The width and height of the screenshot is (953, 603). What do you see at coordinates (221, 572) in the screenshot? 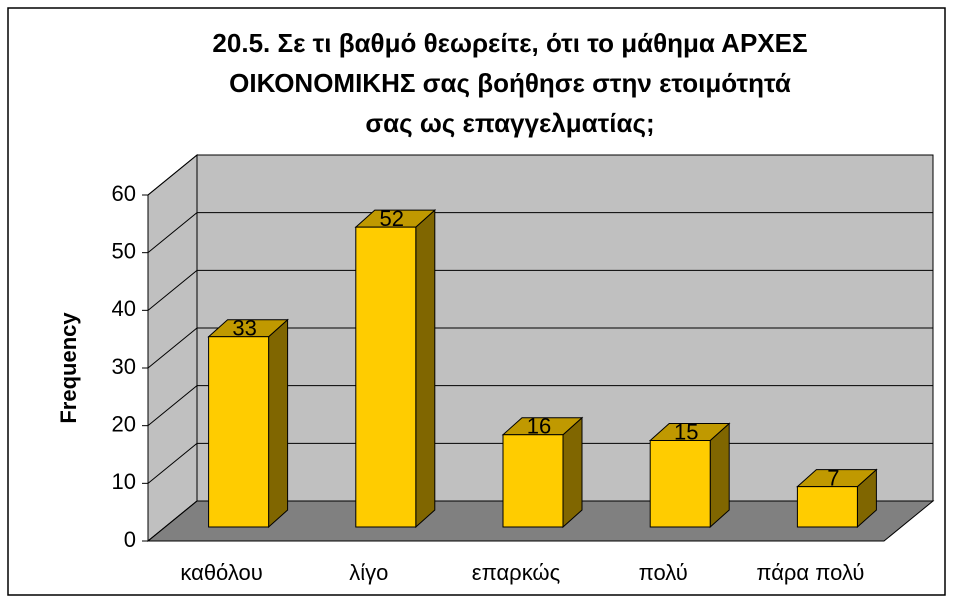
I see `x-tick-label: καθόλου` at bounding box center [221, 572].